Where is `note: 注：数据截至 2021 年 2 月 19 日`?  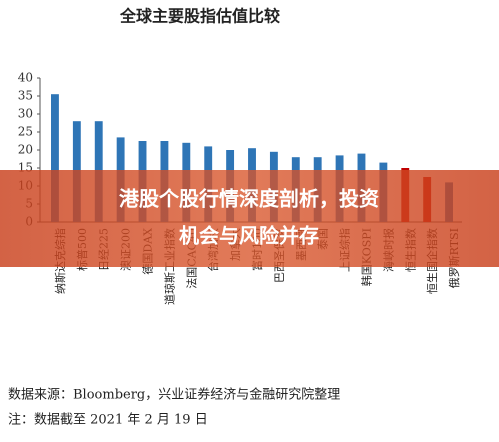
note: 注：数据截至 2021 年 2 月 19 日 is located at coordinates (108, 420).